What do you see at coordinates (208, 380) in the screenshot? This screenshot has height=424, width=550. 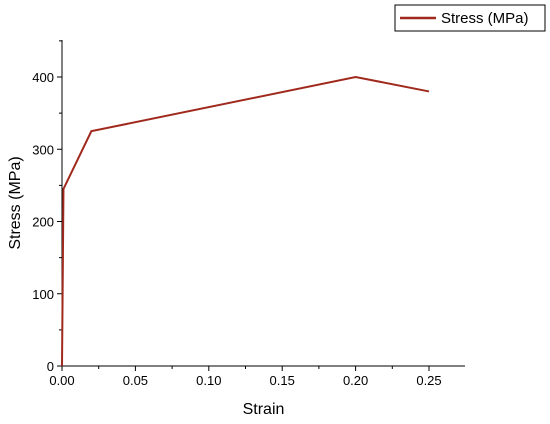 I see `x-tick-label: 0.10` at bounding box center [208, 380].